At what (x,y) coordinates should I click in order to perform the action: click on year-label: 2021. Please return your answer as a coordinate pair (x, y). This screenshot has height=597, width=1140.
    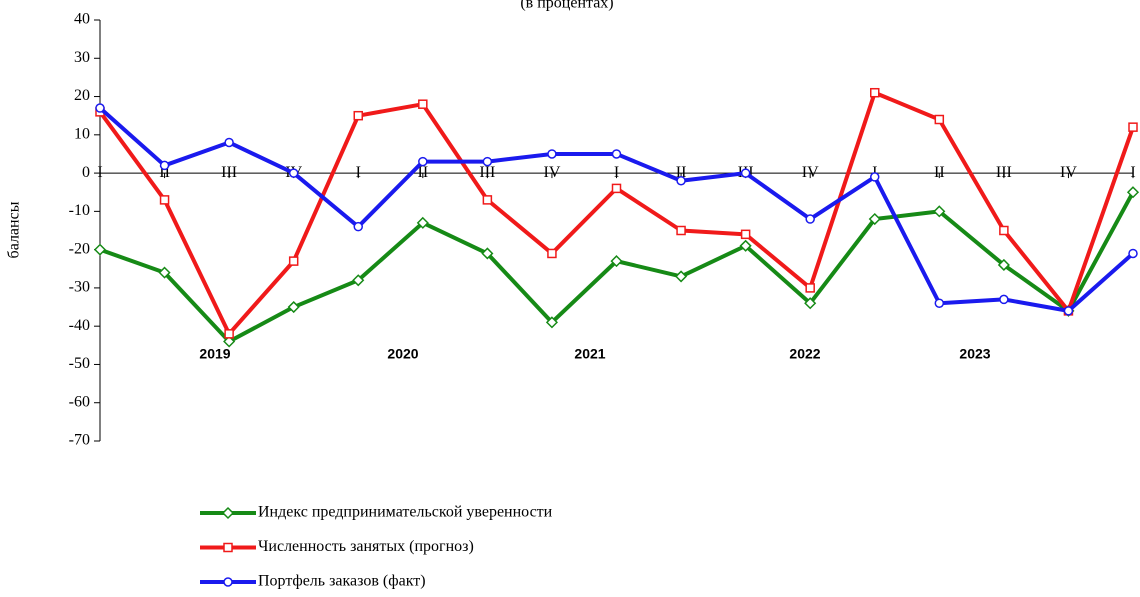
    Looking at the image, I should click on (589, 354).